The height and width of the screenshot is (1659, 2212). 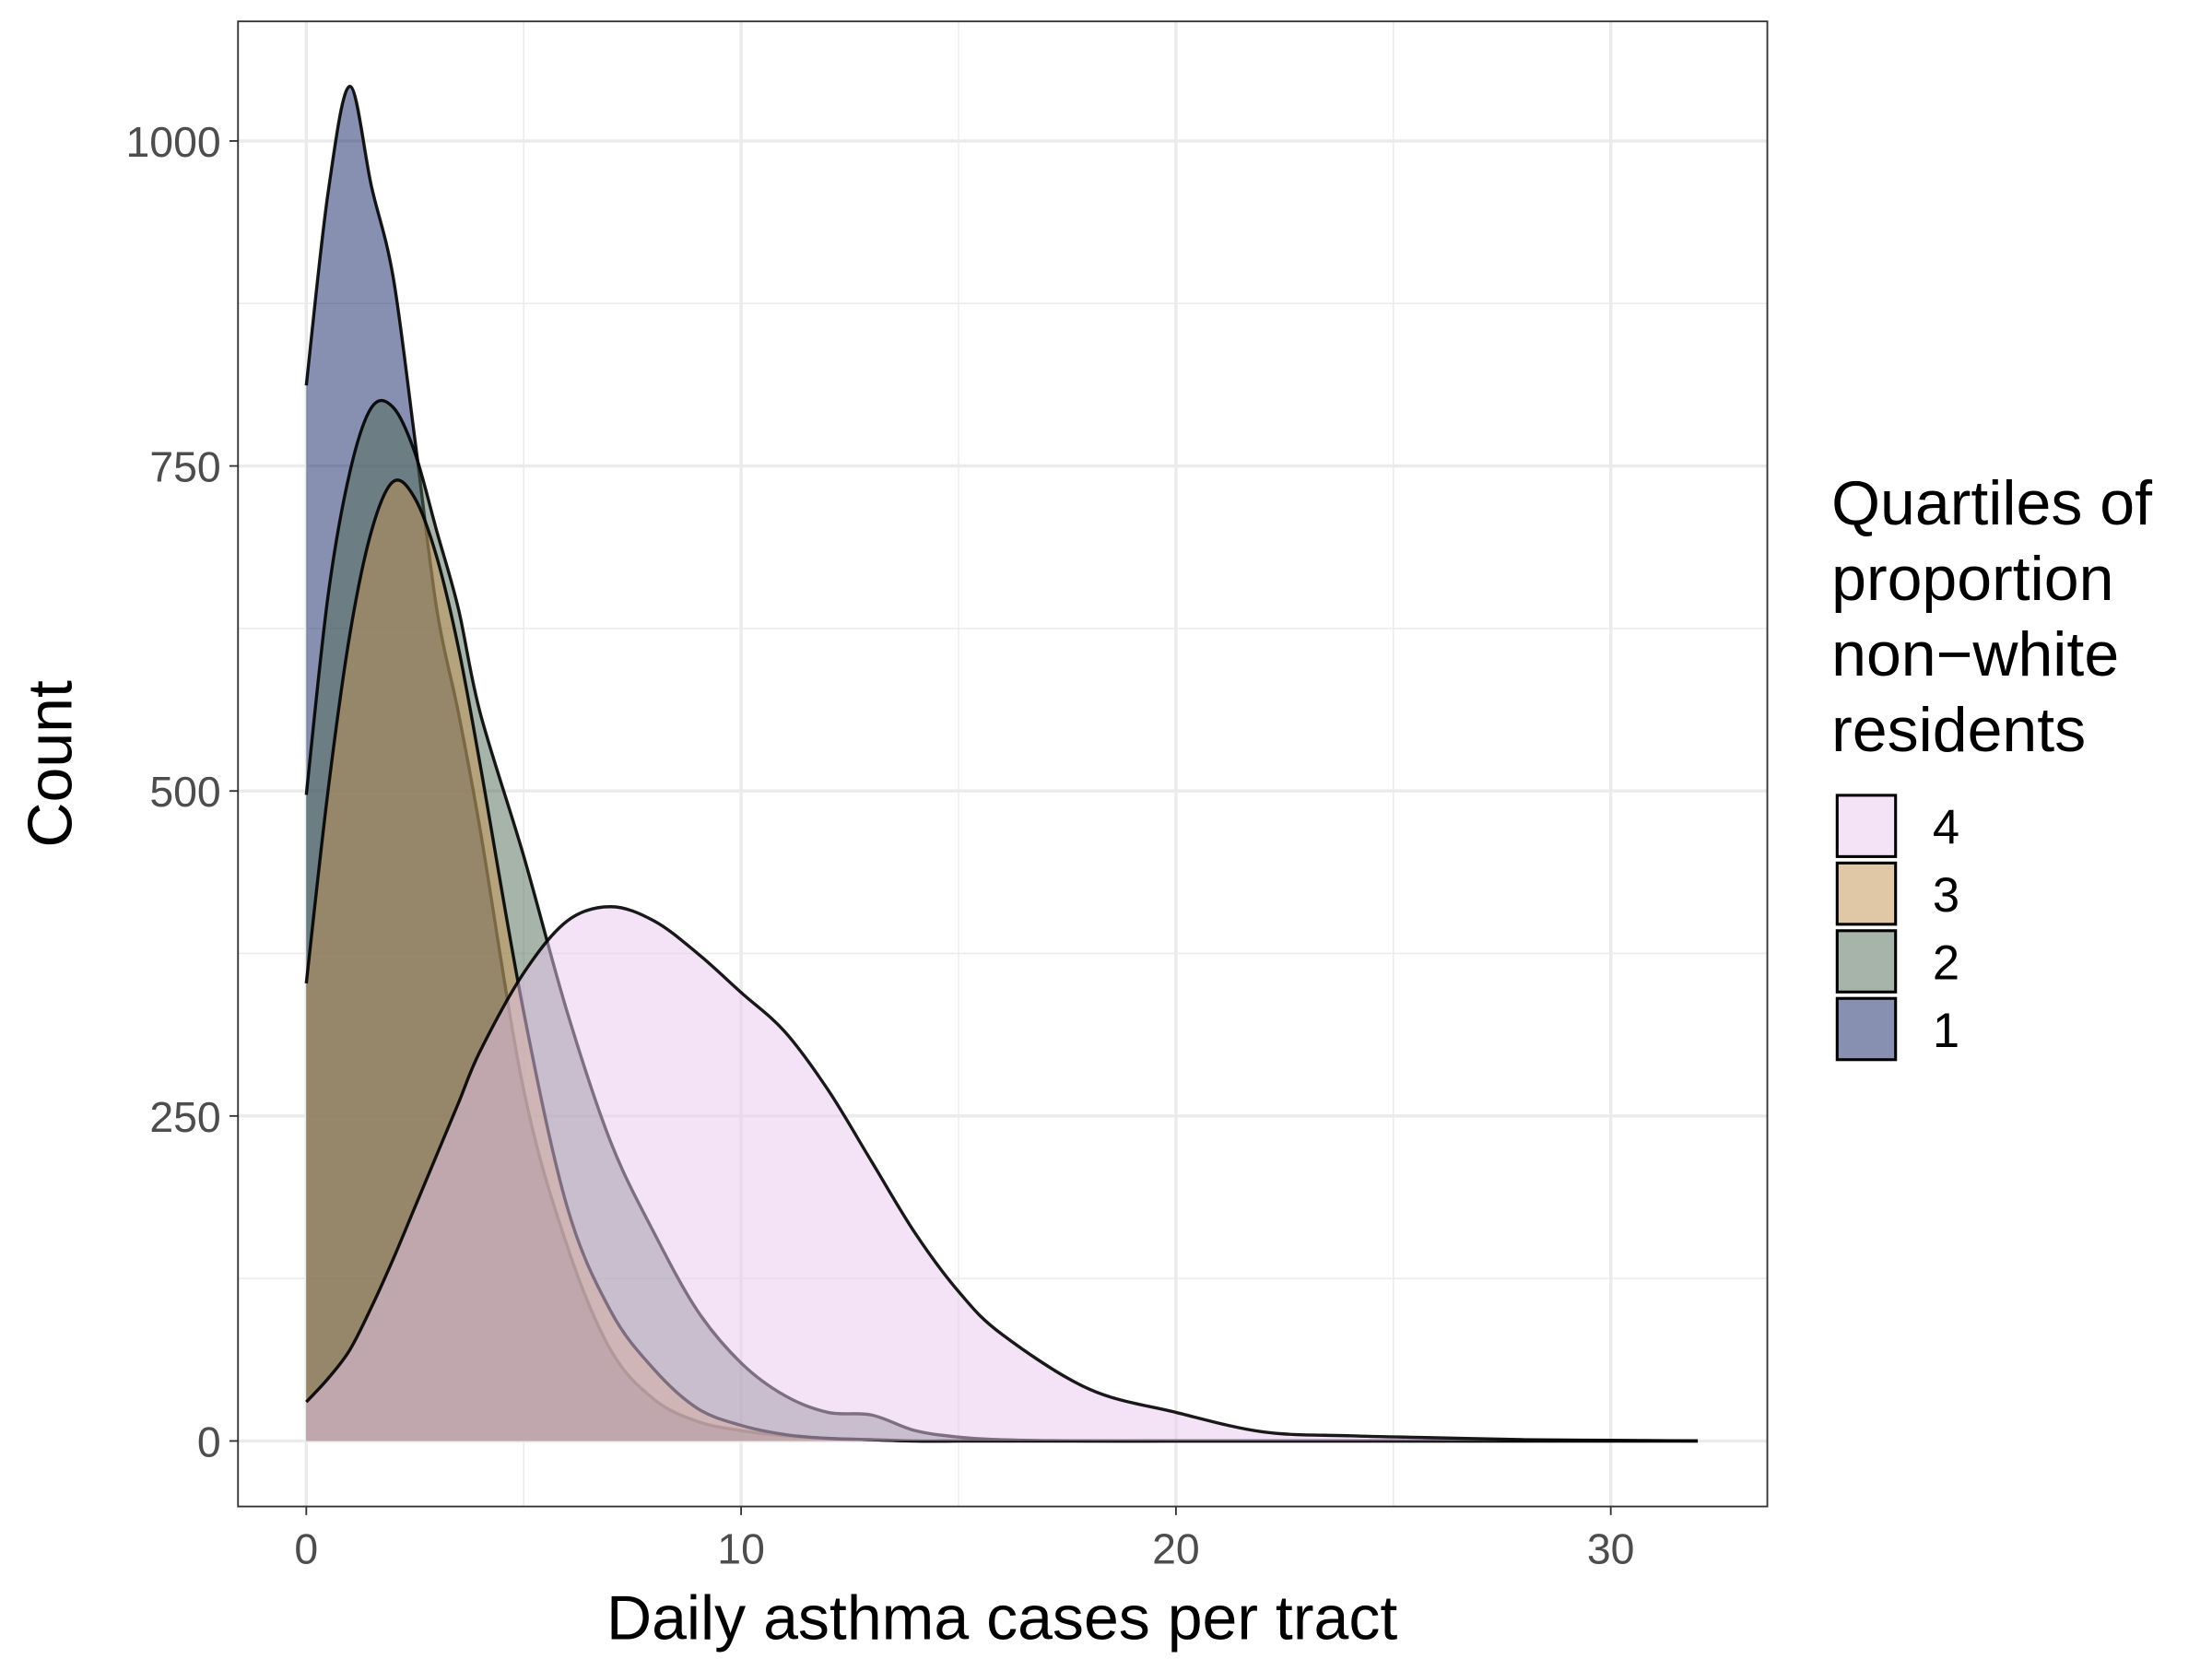 I want to click on legend-label: 4, so click(x=1946, y=827).